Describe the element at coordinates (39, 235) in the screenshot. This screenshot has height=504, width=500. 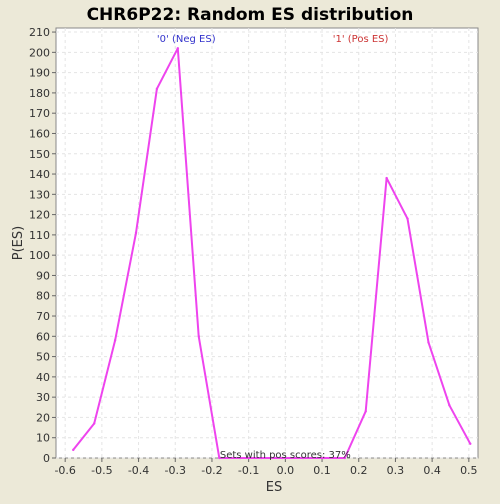
I see `y-tick-label: 110` at that location.